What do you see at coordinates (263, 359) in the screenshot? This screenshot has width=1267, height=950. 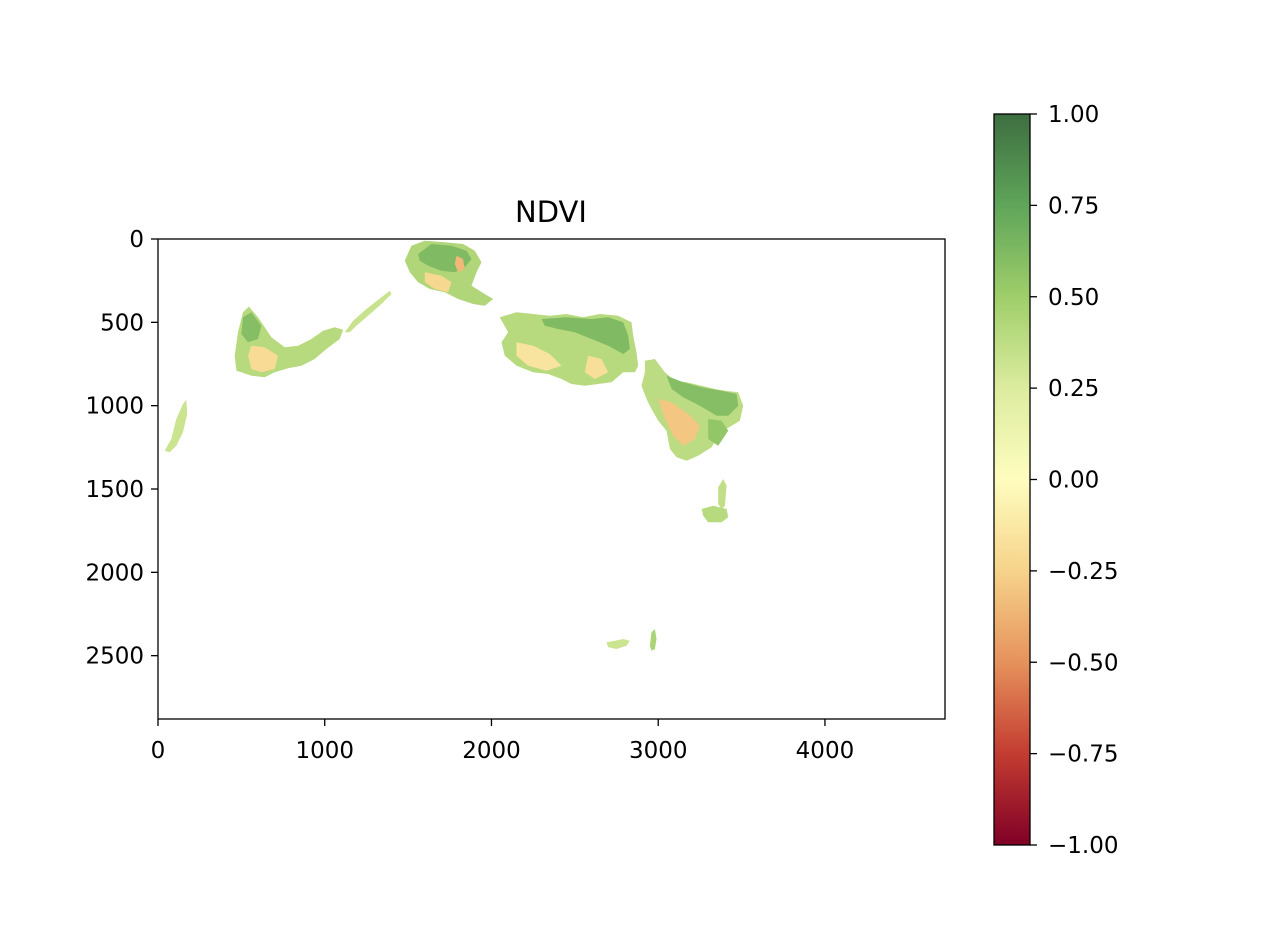 I see `patch-west-brown` at bounding box center [263, 359].